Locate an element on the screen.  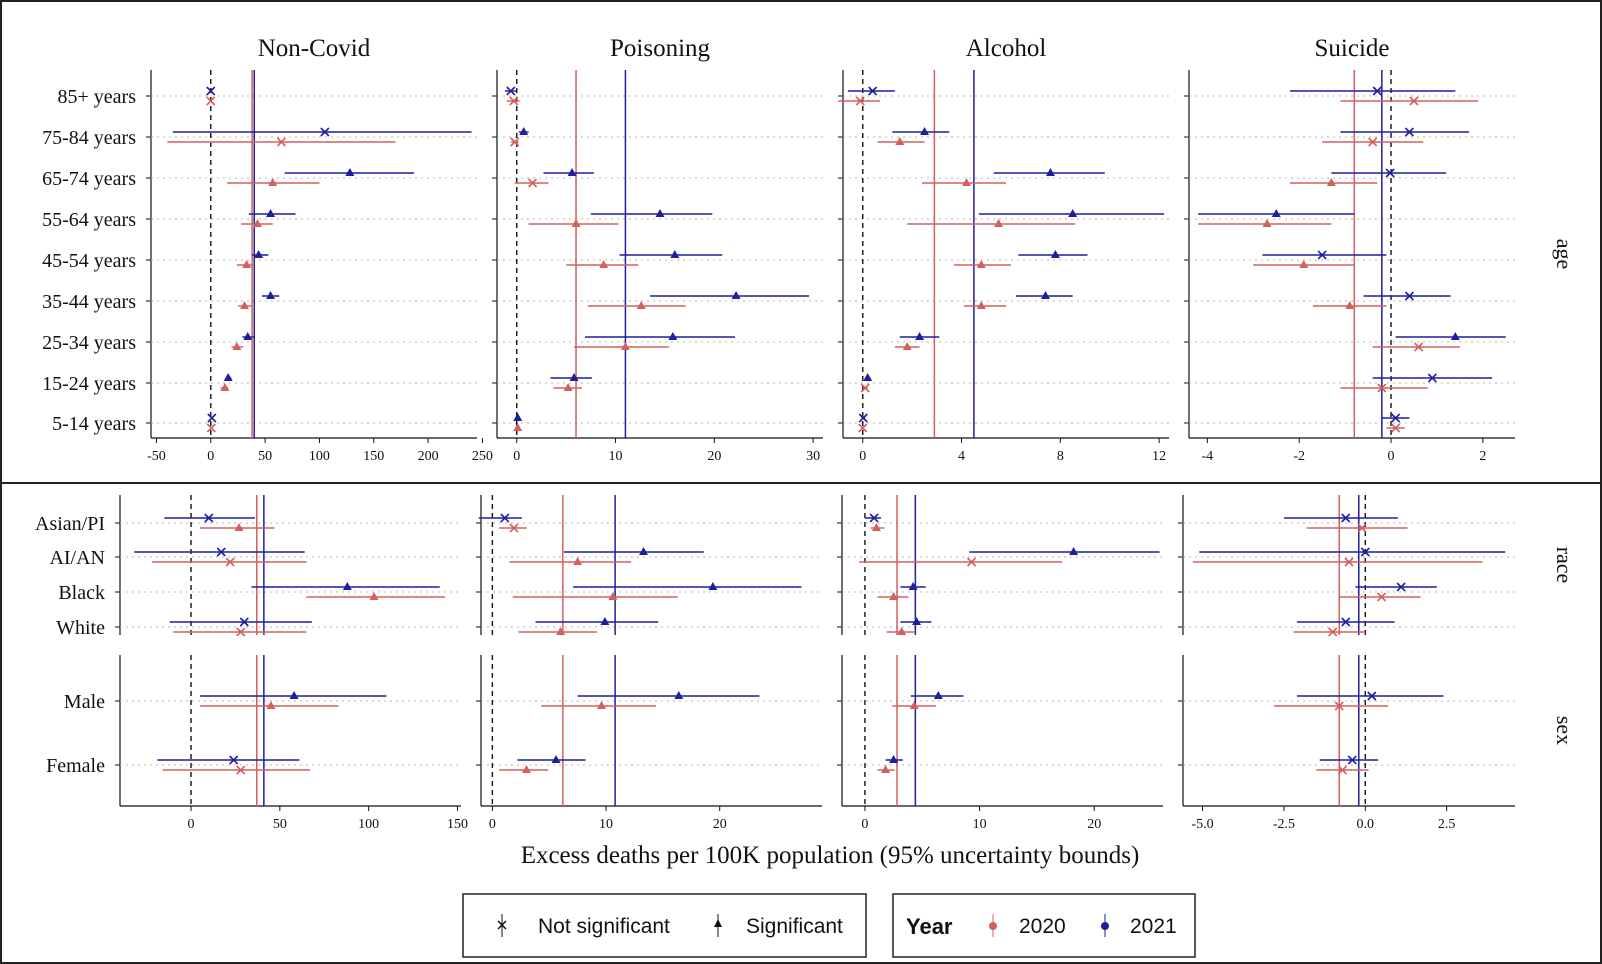
legend-2020-icon is located at coordinates (993, 925).